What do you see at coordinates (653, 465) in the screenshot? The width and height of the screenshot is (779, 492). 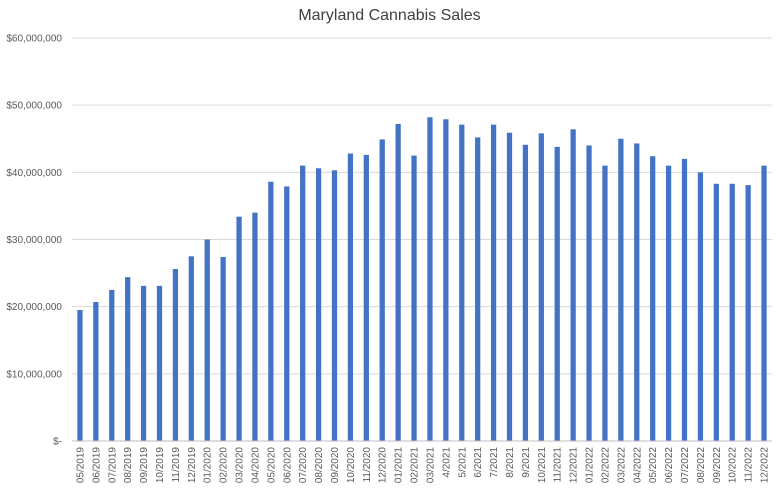 I see `x-tick-label: 05/2022` at bounding box center [653, 465].